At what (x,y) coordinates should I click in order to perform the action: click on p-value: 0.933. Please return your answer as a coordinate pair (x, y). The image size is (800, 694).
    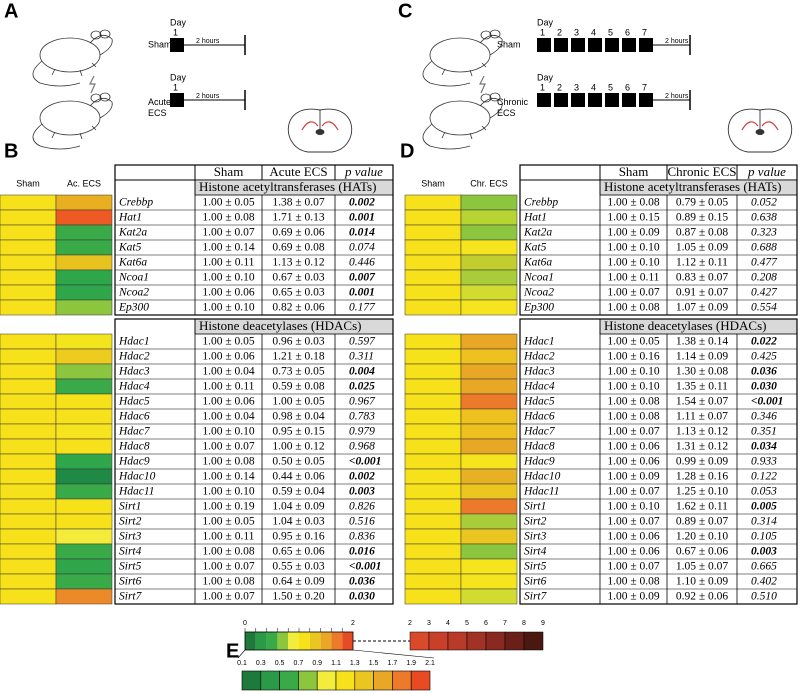
    Looking at the image, I should click on (764, 462).